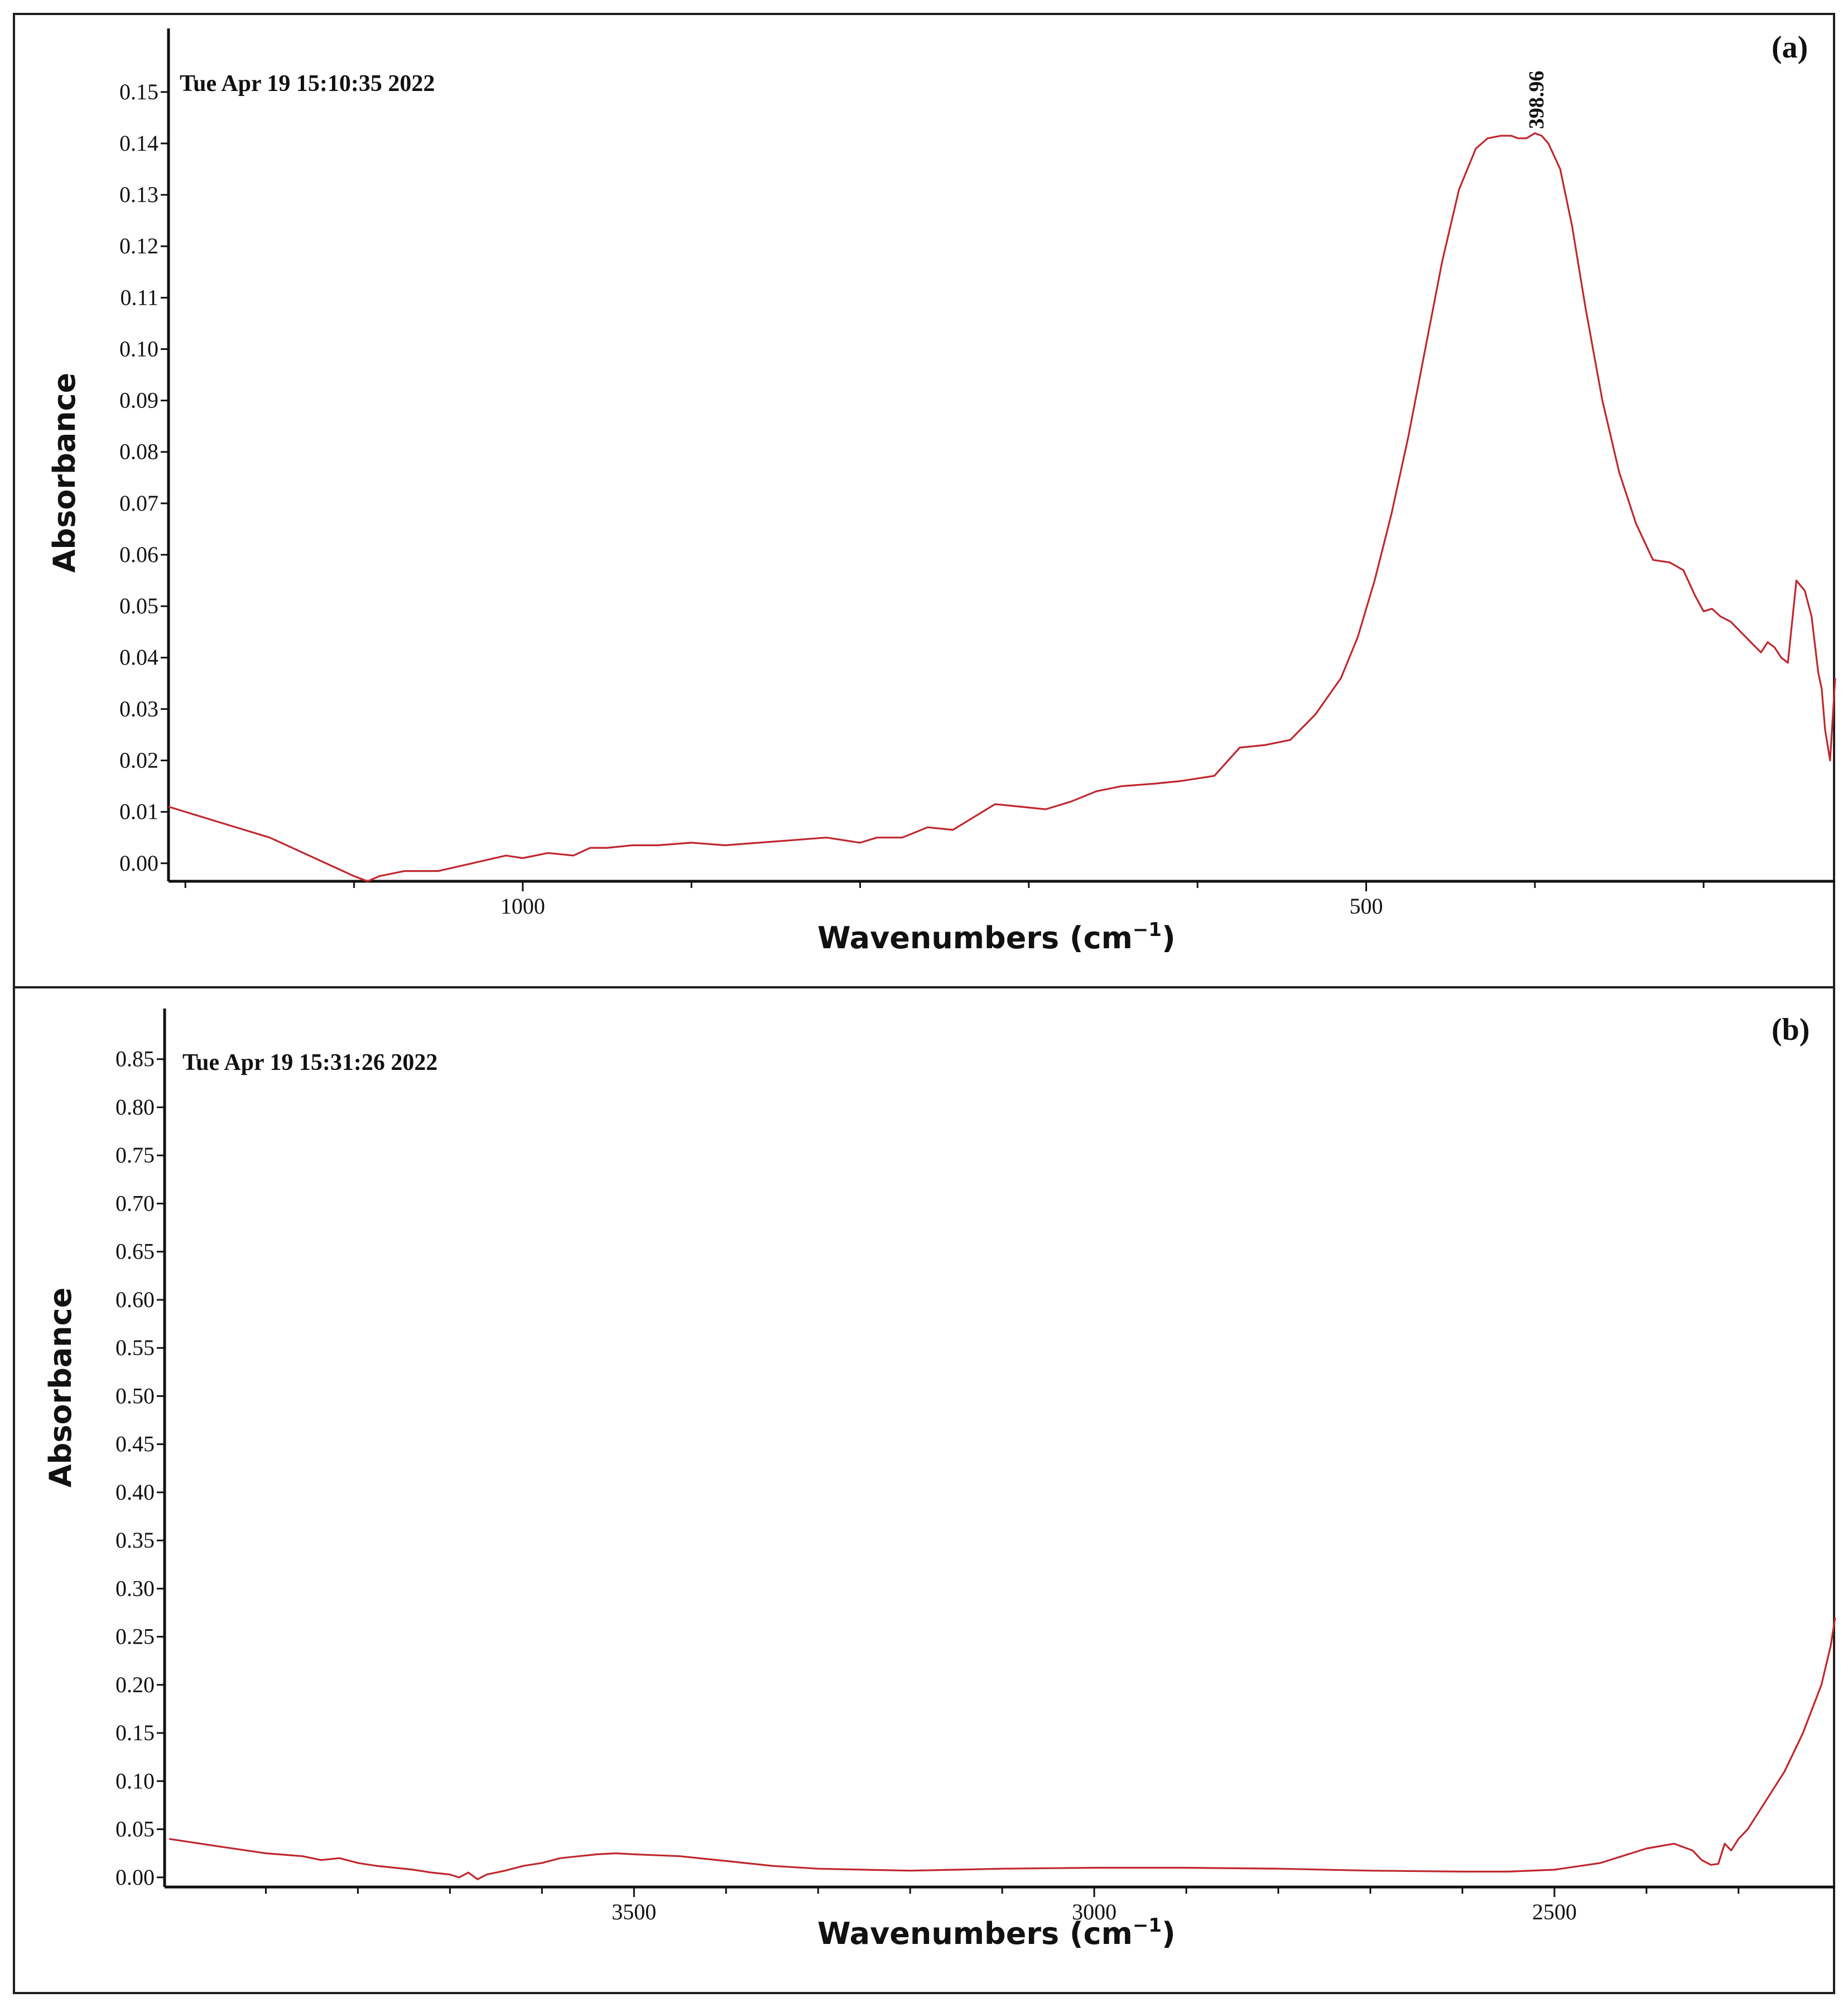  Describe the element at coordinates (309, 1062) in the screenshot. I see `timestamp-b: Tue Apr 19 15:31:26 2022` at that location.